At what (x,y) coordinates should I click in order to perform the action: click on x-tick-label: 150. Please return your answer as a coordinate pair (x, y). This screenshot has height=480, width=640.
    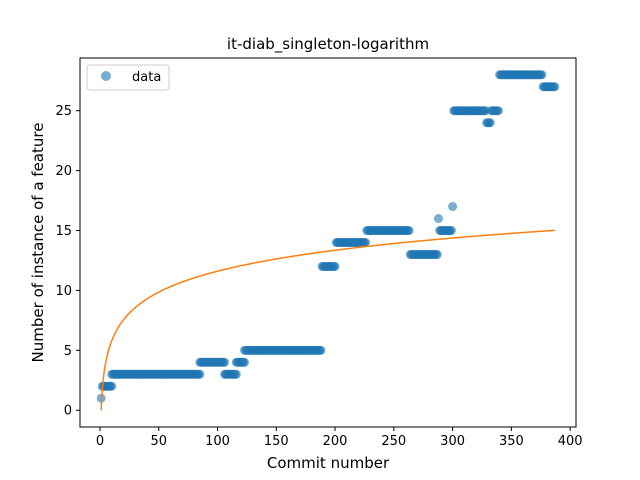
    Looking at the image, I should click on (276, 441).